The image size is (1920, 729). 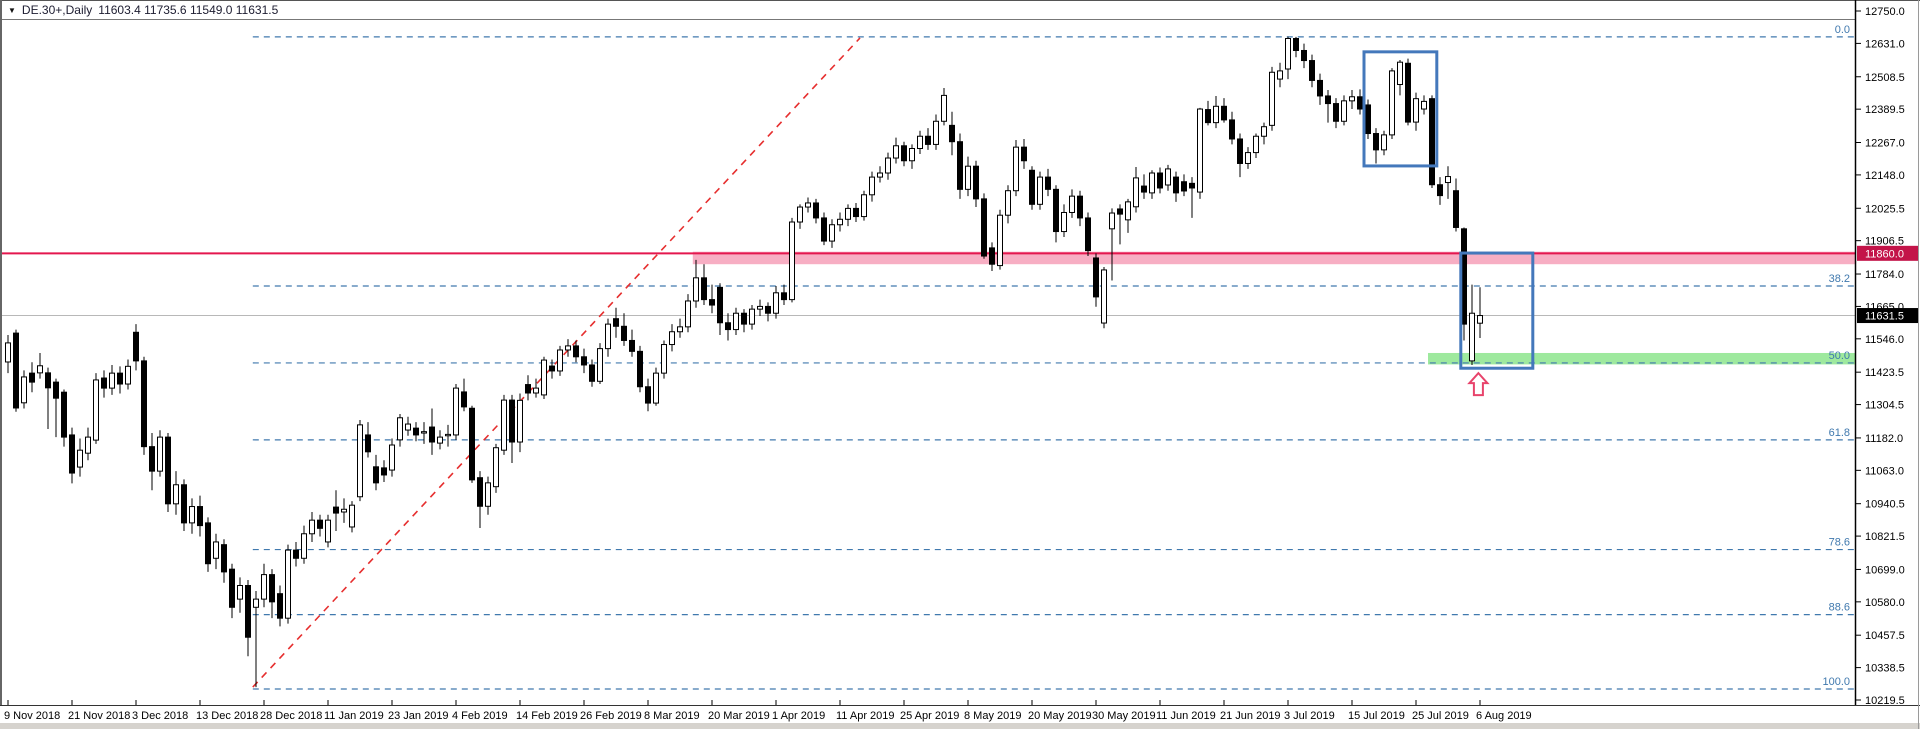 I want to click on fib-level-label: 100.0, so click(x=1836, y=682).